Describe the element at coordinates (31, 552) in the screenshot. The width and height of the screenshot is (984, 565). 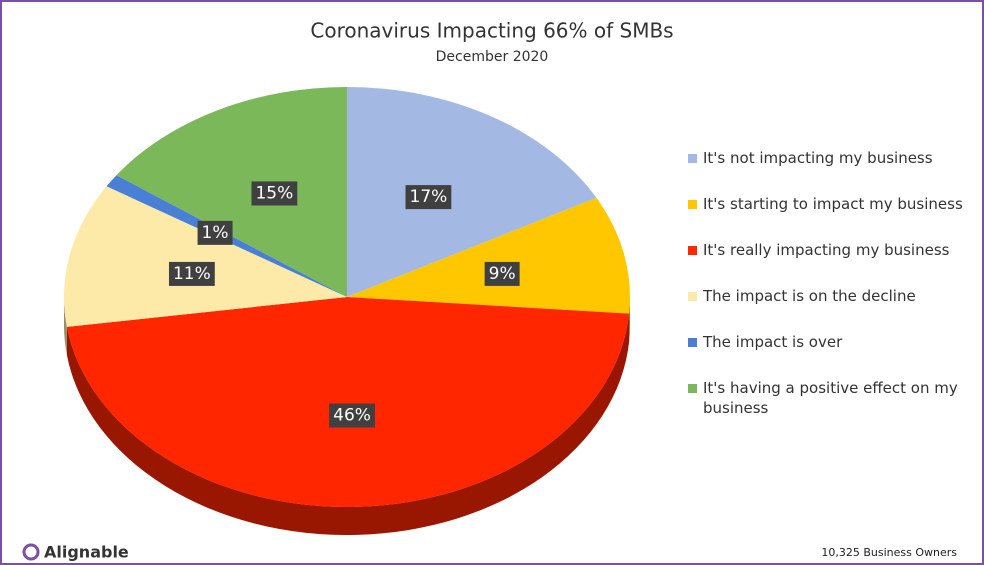
I see `logo-icon` at that location.